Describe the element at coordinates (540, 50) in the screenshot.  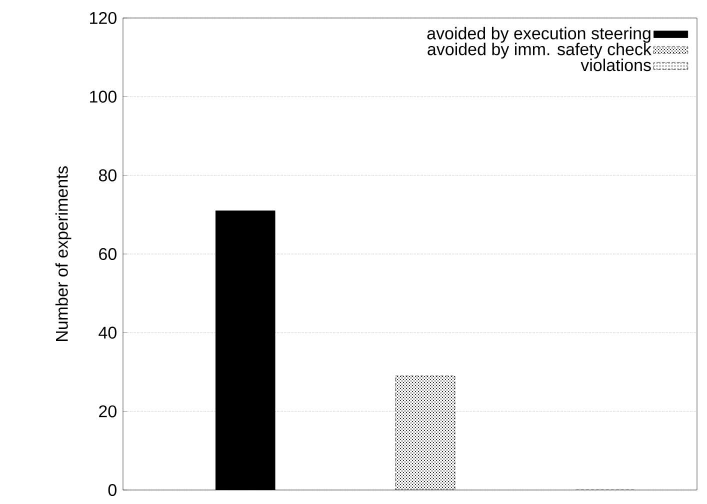
I see `legend-label: avoided by imm. safety check` at that location.